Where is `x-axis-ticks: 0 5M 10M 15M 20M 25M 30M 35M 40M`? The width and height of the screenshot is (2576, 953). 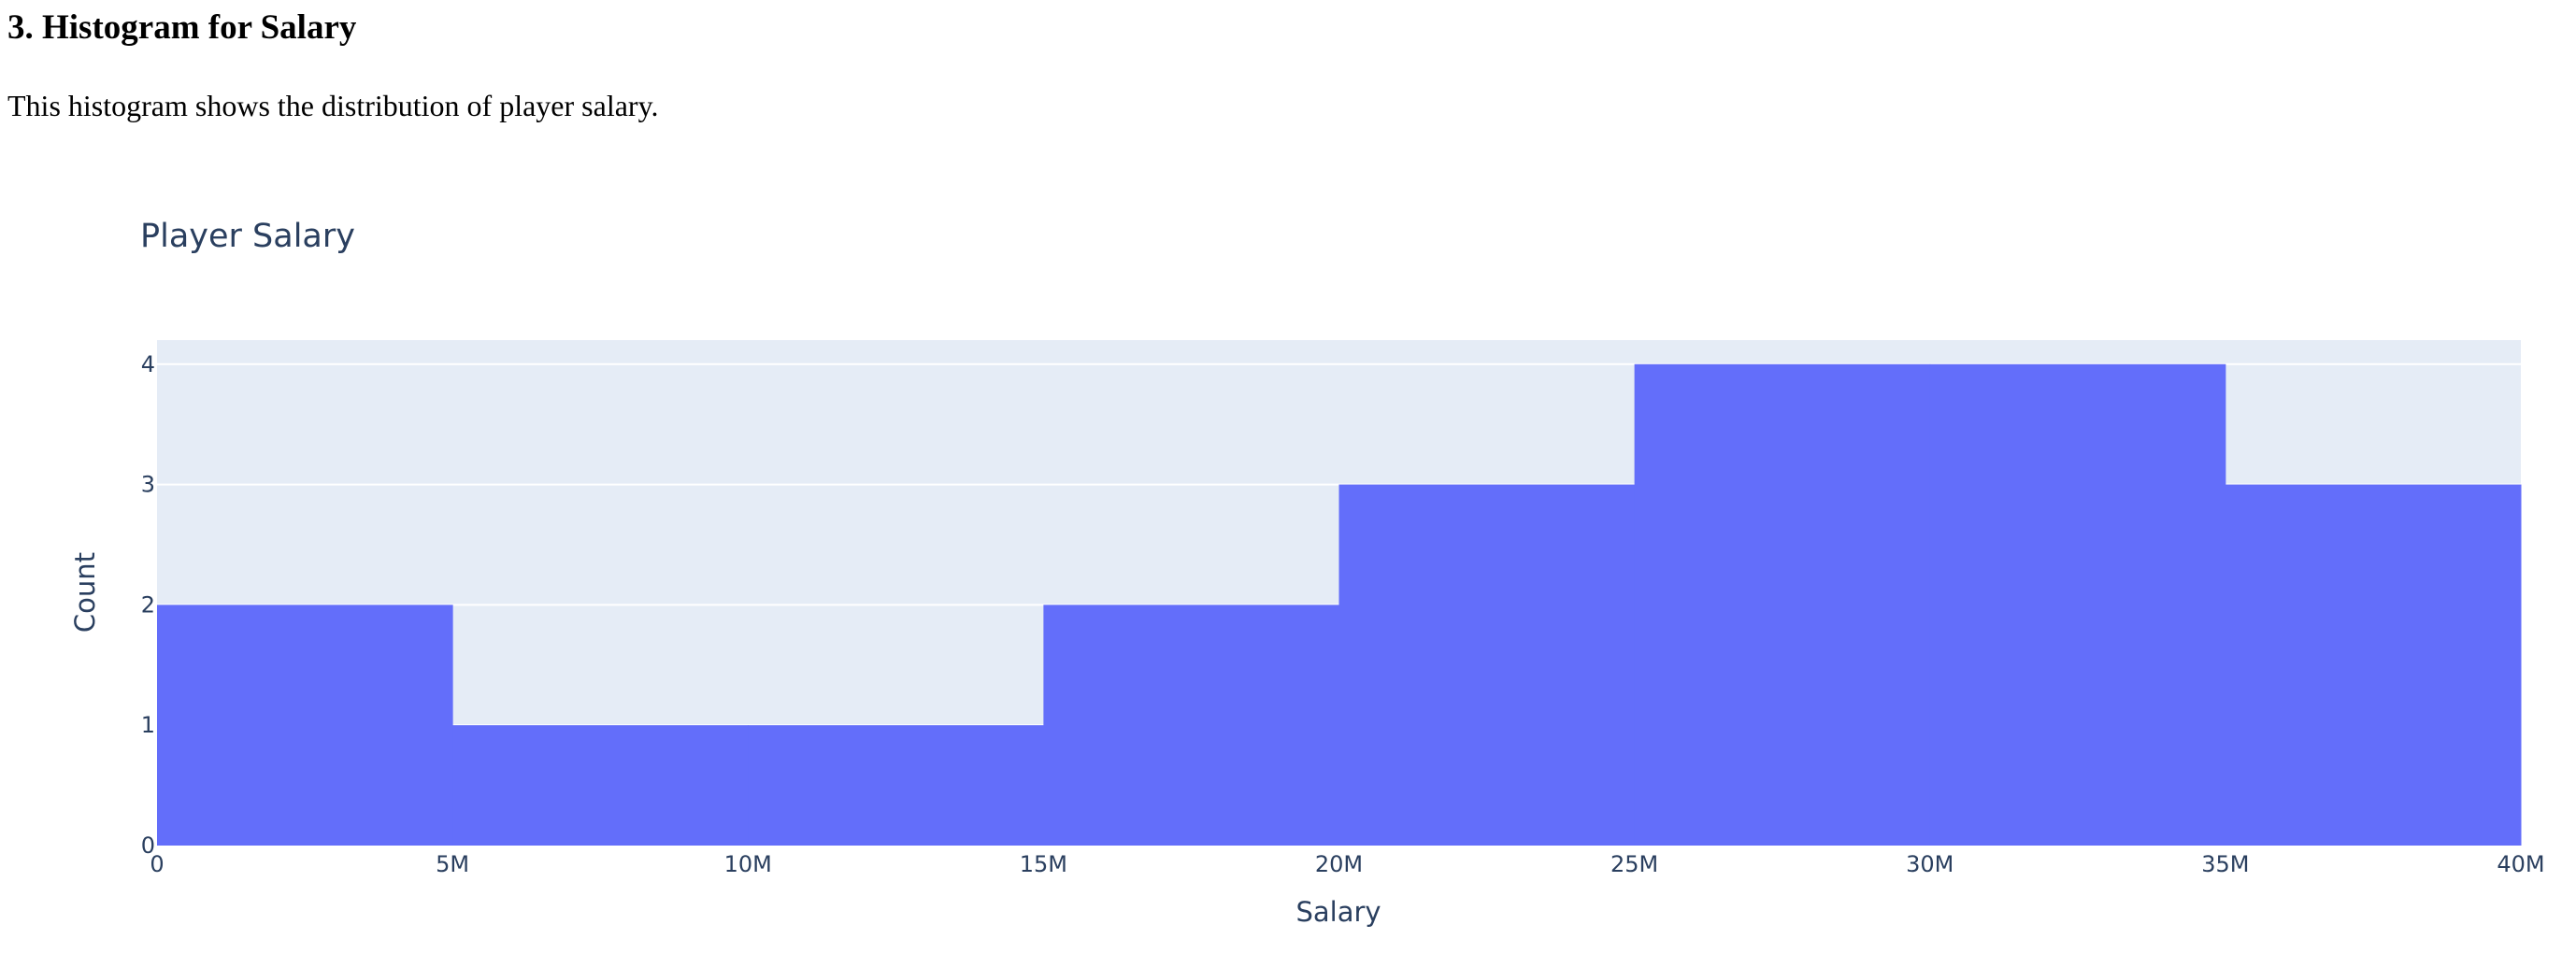
x-axis-ticks: 0 5M 10M 15M 20M 25M 30M 35M 40M is located at coordinates (1347, 864).